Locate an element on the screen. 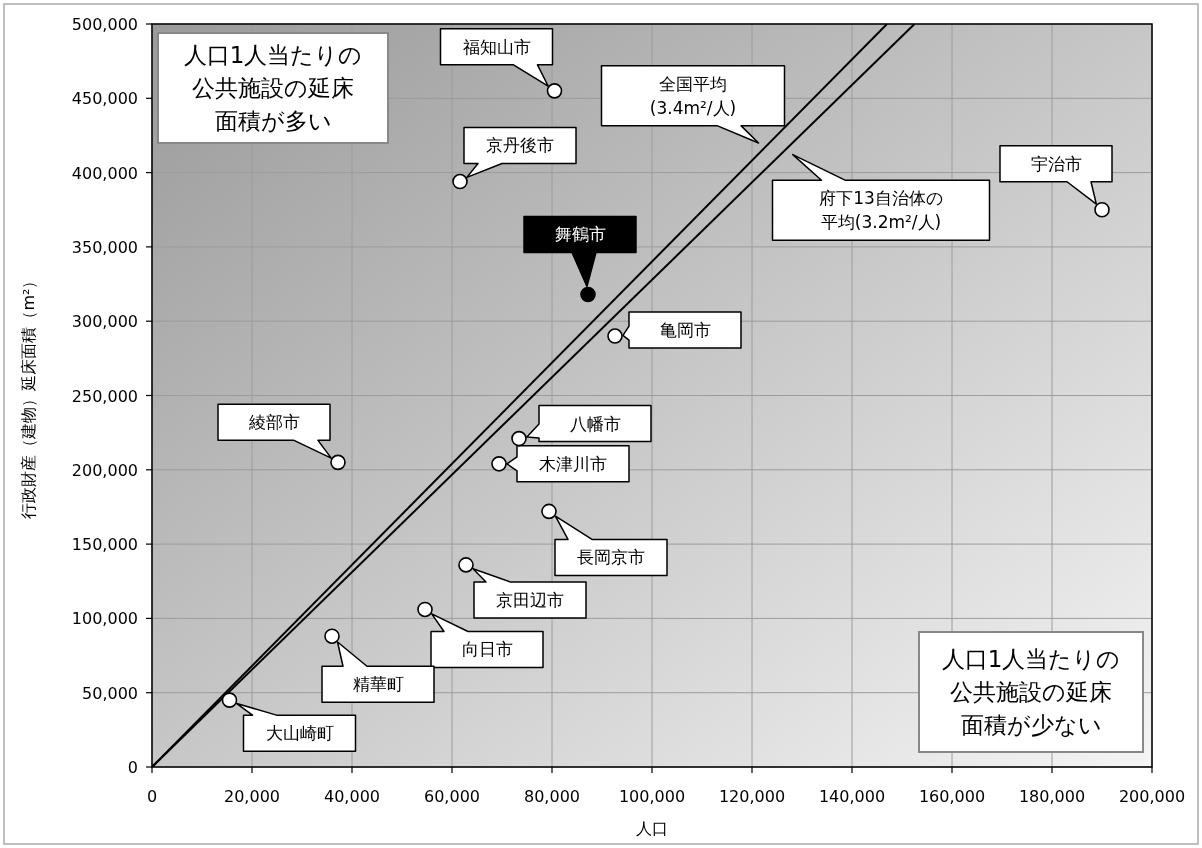 This screenshot has width=1202, height=848. annotation: 人口1人当たりの公共施設の延床面積が少ない is located at coordinates (1031, 692).